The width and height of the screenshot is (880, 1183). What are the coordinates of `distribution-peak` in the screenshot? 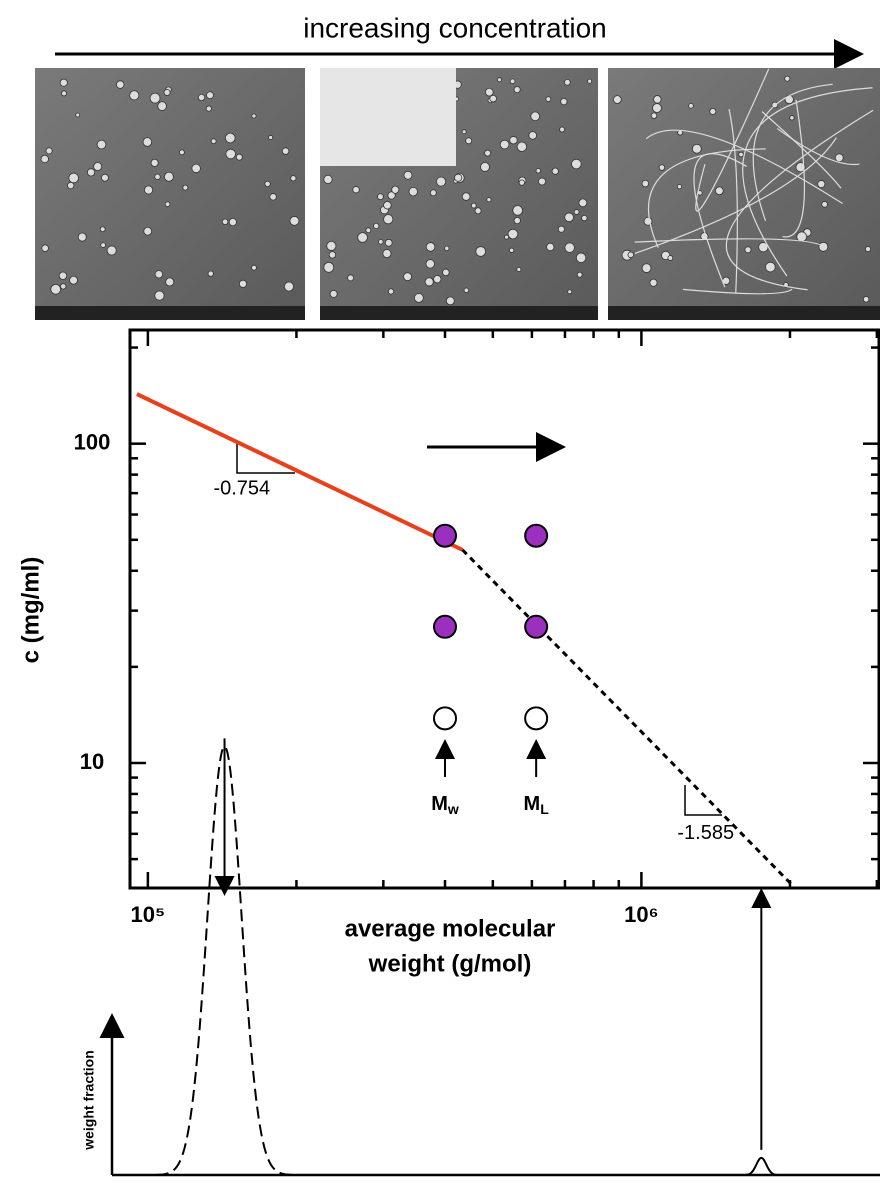 It's located at (224, 960).